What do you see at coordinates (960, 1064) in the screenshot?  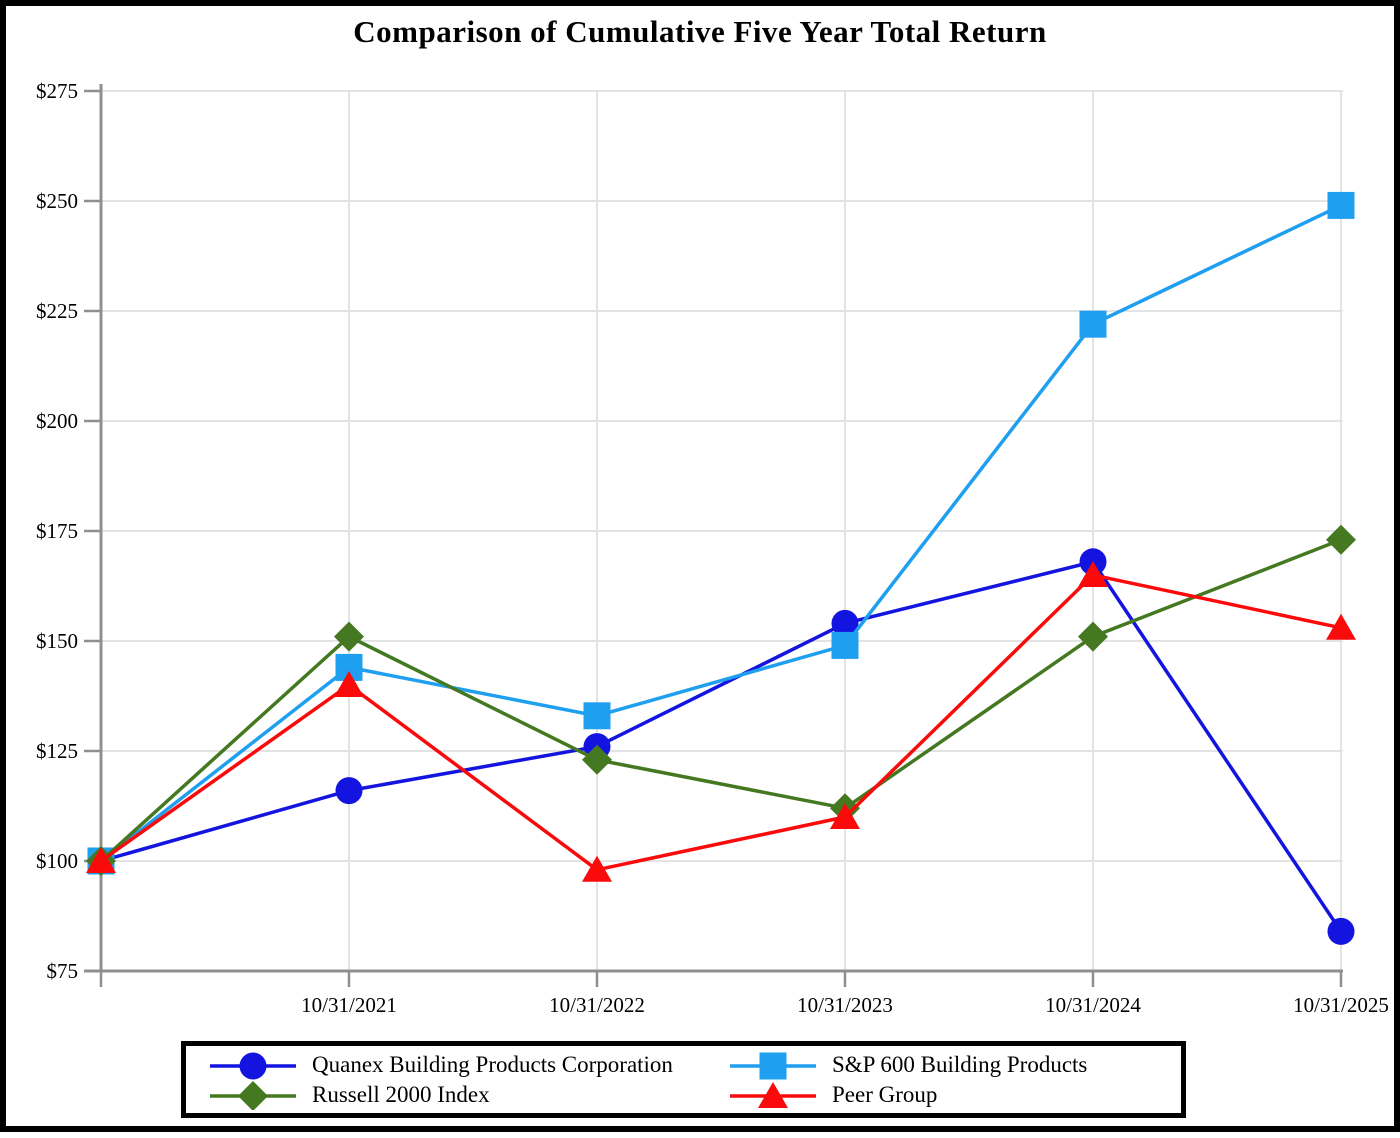 I see `legend-label-sp600: S&P 600 Building Products` at bounding box center [960, 1064].